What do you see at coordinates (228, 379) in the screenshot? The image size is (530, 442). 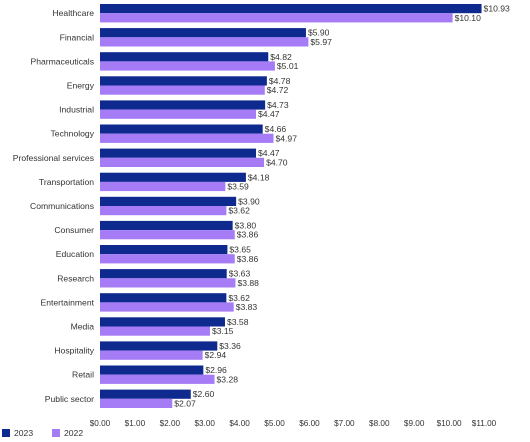 I see `data-label-2022: $3.28` at bounding box center [228, 379].